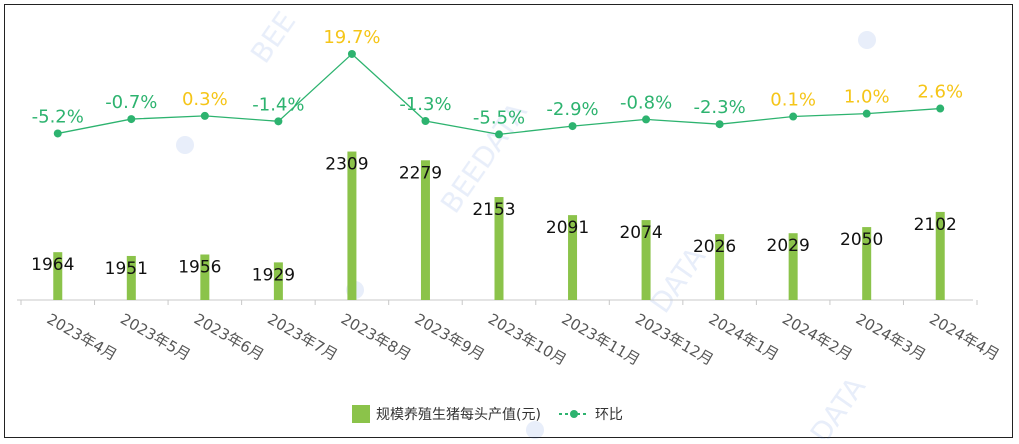 The width and height of the screenshot is (1019, 444). What do you see at coordinates (302, 337) in the screenshot?
I see `x-tick-label: 2023年7月` at bounding box center [302, 337].